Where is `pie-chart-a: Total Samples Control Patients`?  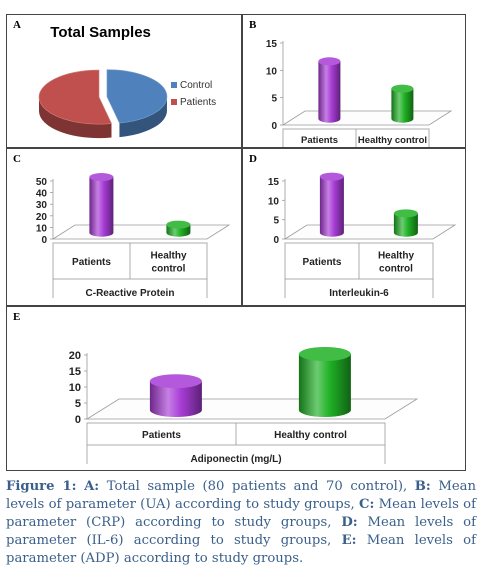 pie-chart-a: Total Samples Control Patients is located at coordinates (127, 81).